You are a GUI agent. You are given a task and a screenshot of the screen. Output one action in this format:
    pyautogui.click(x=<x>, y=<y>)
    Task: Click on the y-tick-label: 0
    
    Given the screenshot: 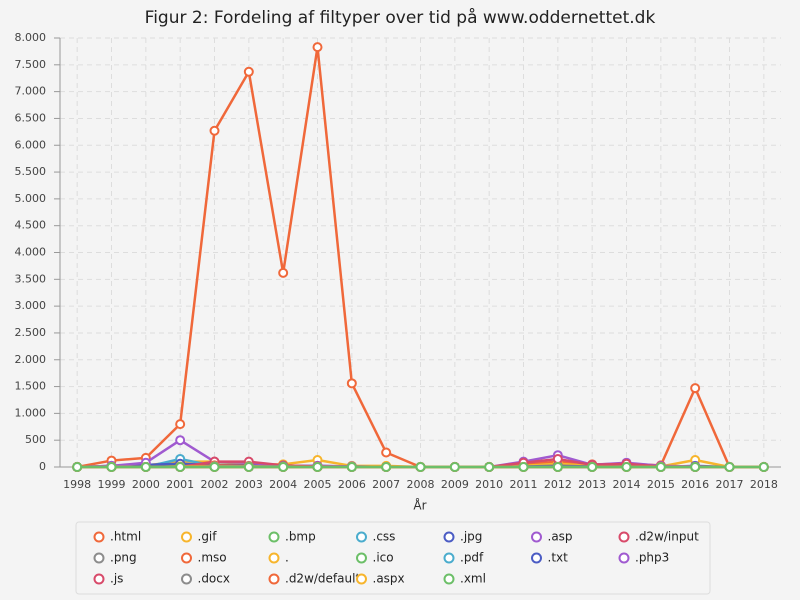 What is the action you would take?
    pyautogui.click(x=42, y=466)
    